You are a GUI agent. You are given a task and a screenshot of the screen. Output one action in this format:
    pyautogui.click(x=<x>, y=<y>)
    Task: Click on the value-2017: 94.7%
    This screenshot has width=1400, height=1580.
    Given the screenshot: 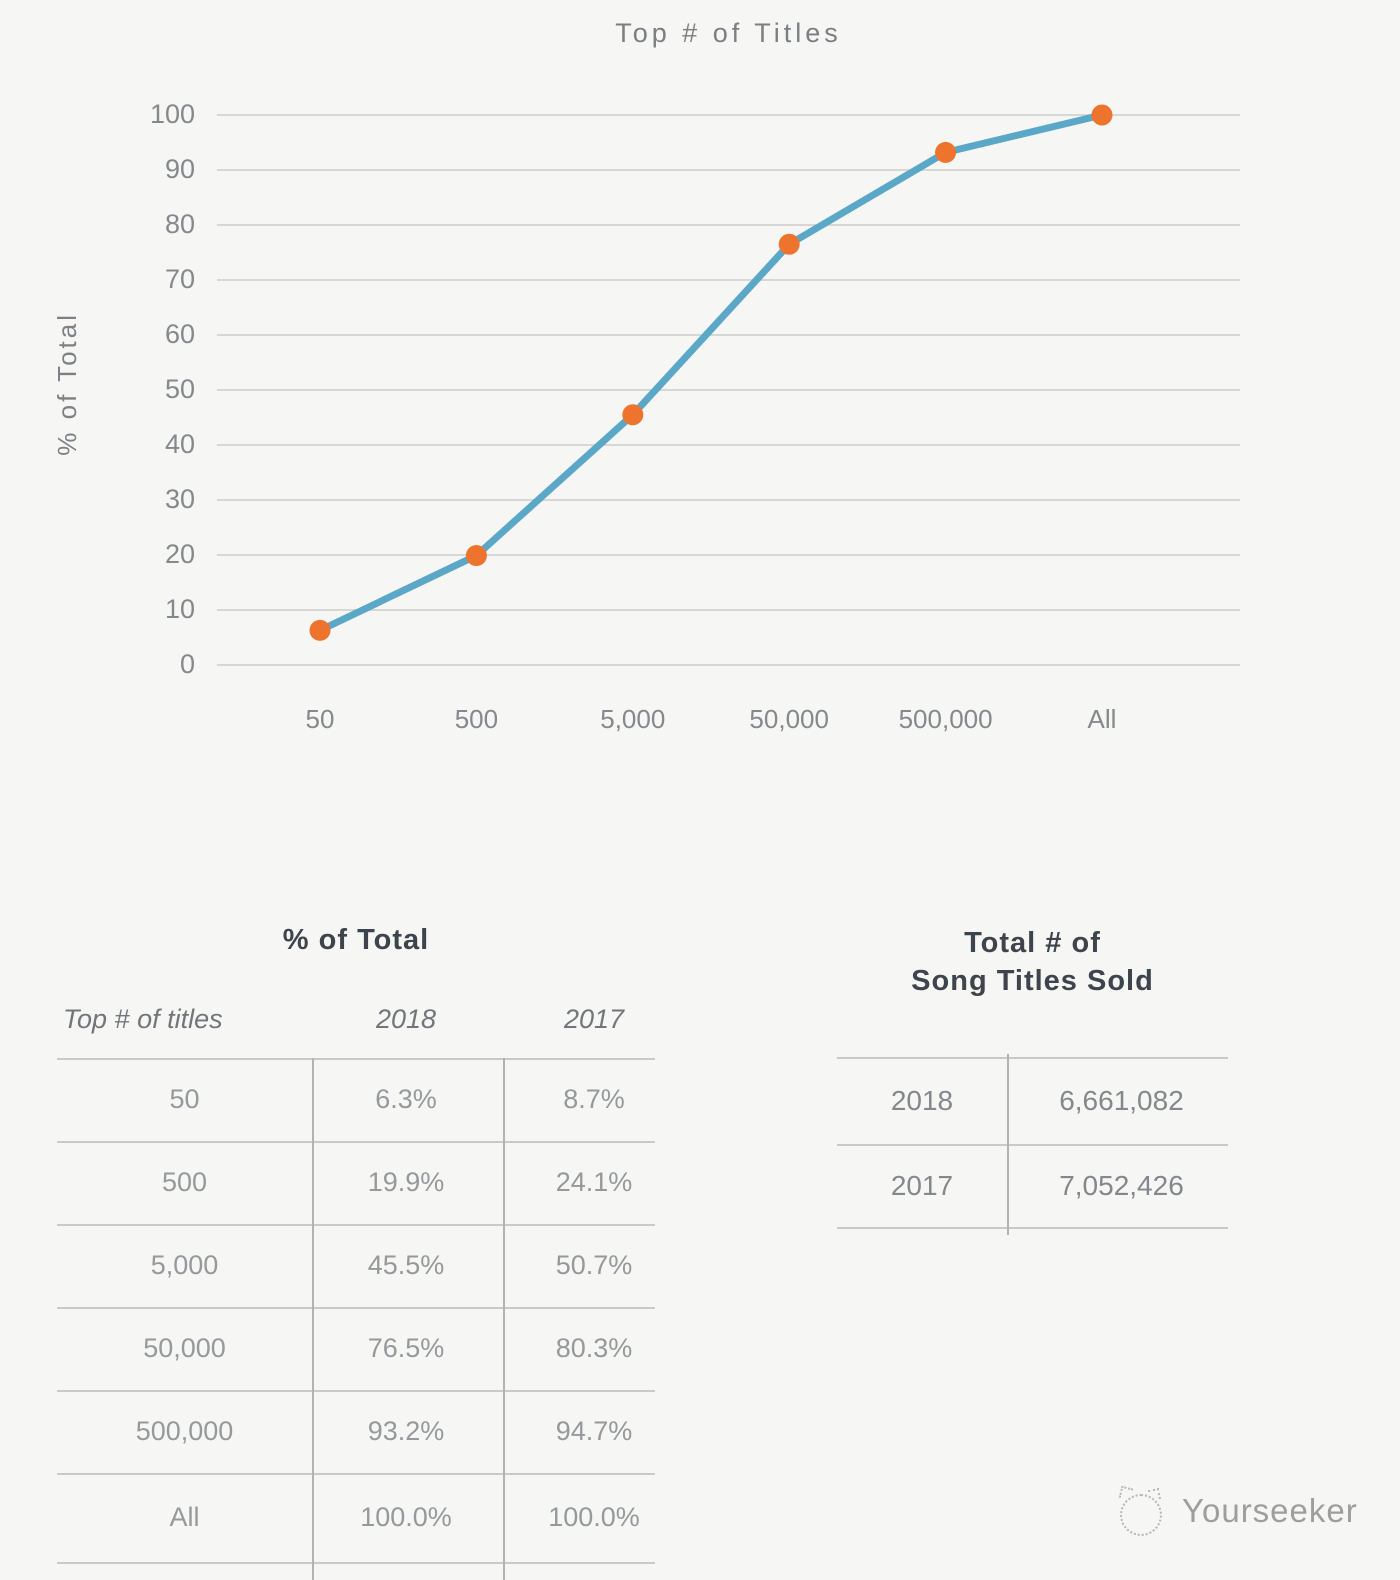 What is the action you would take?
    pyautogui.click(x=594, y=1431)
    